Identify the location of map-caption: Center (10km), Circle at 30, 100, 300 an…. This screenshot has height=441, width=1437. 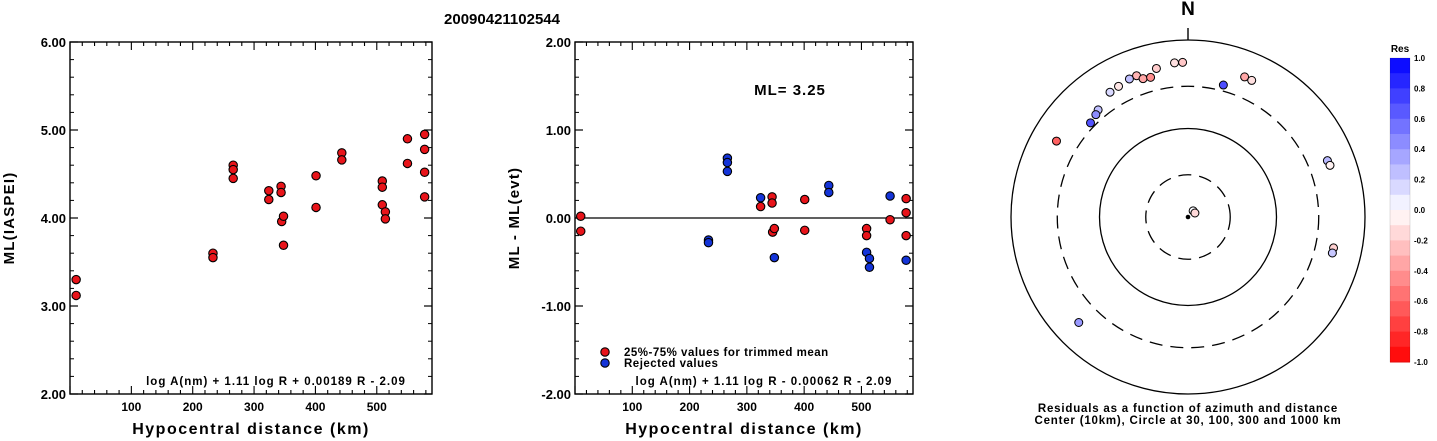
(1187, 421).